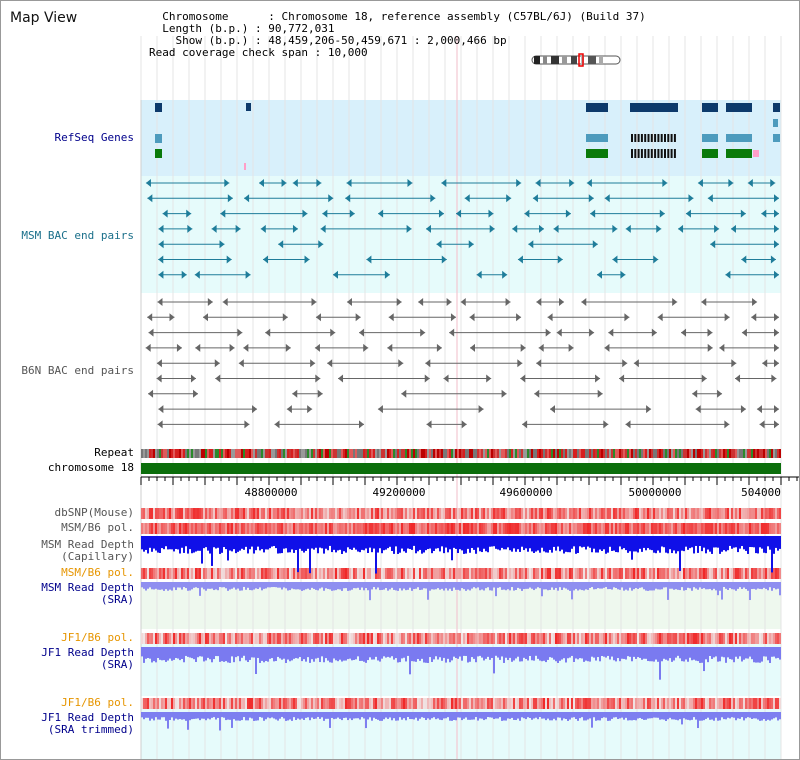 The width and height of the screenshot is (800, 760). What do you see at coordinates (87, 724) in the screenshot?
I see `track-label-jf1-depth-trim: JF1 Read Depth (SRA trimmed)` at bounding box center [87, 724].